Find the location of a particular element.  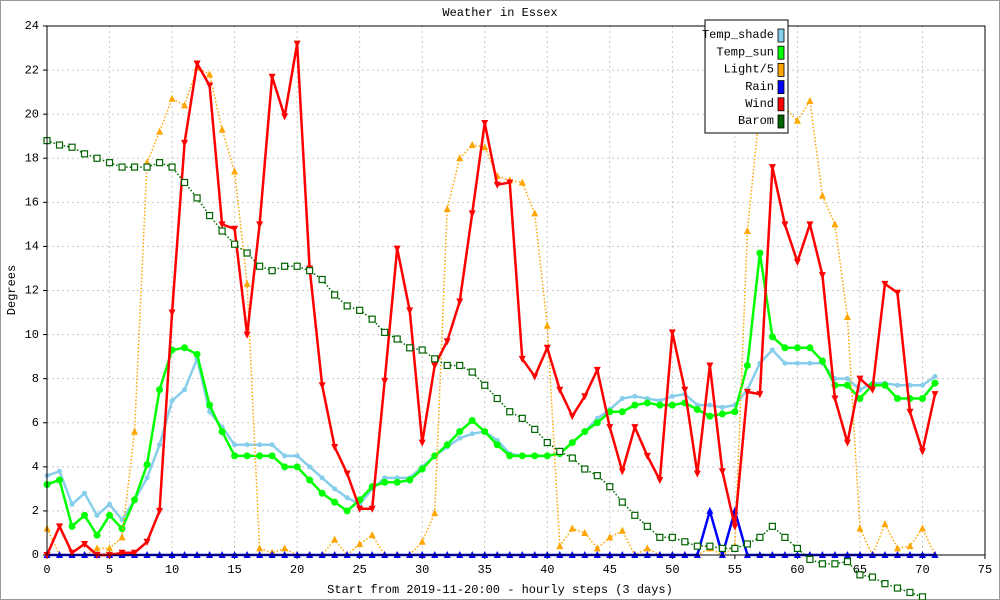

y-tick-label: 10 is located at coordinates (32, 335).